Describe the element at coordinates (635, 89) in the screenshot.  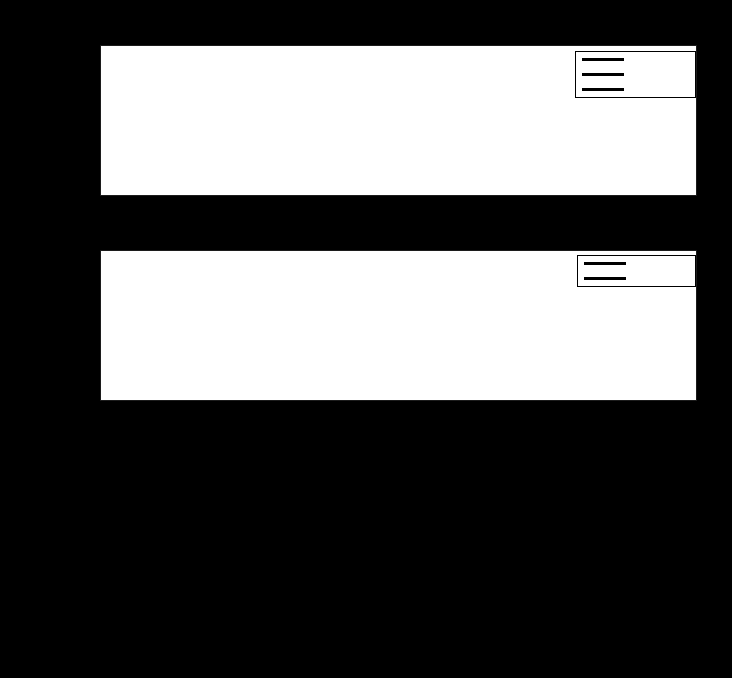
I see `legend-item-denoised` at that location.